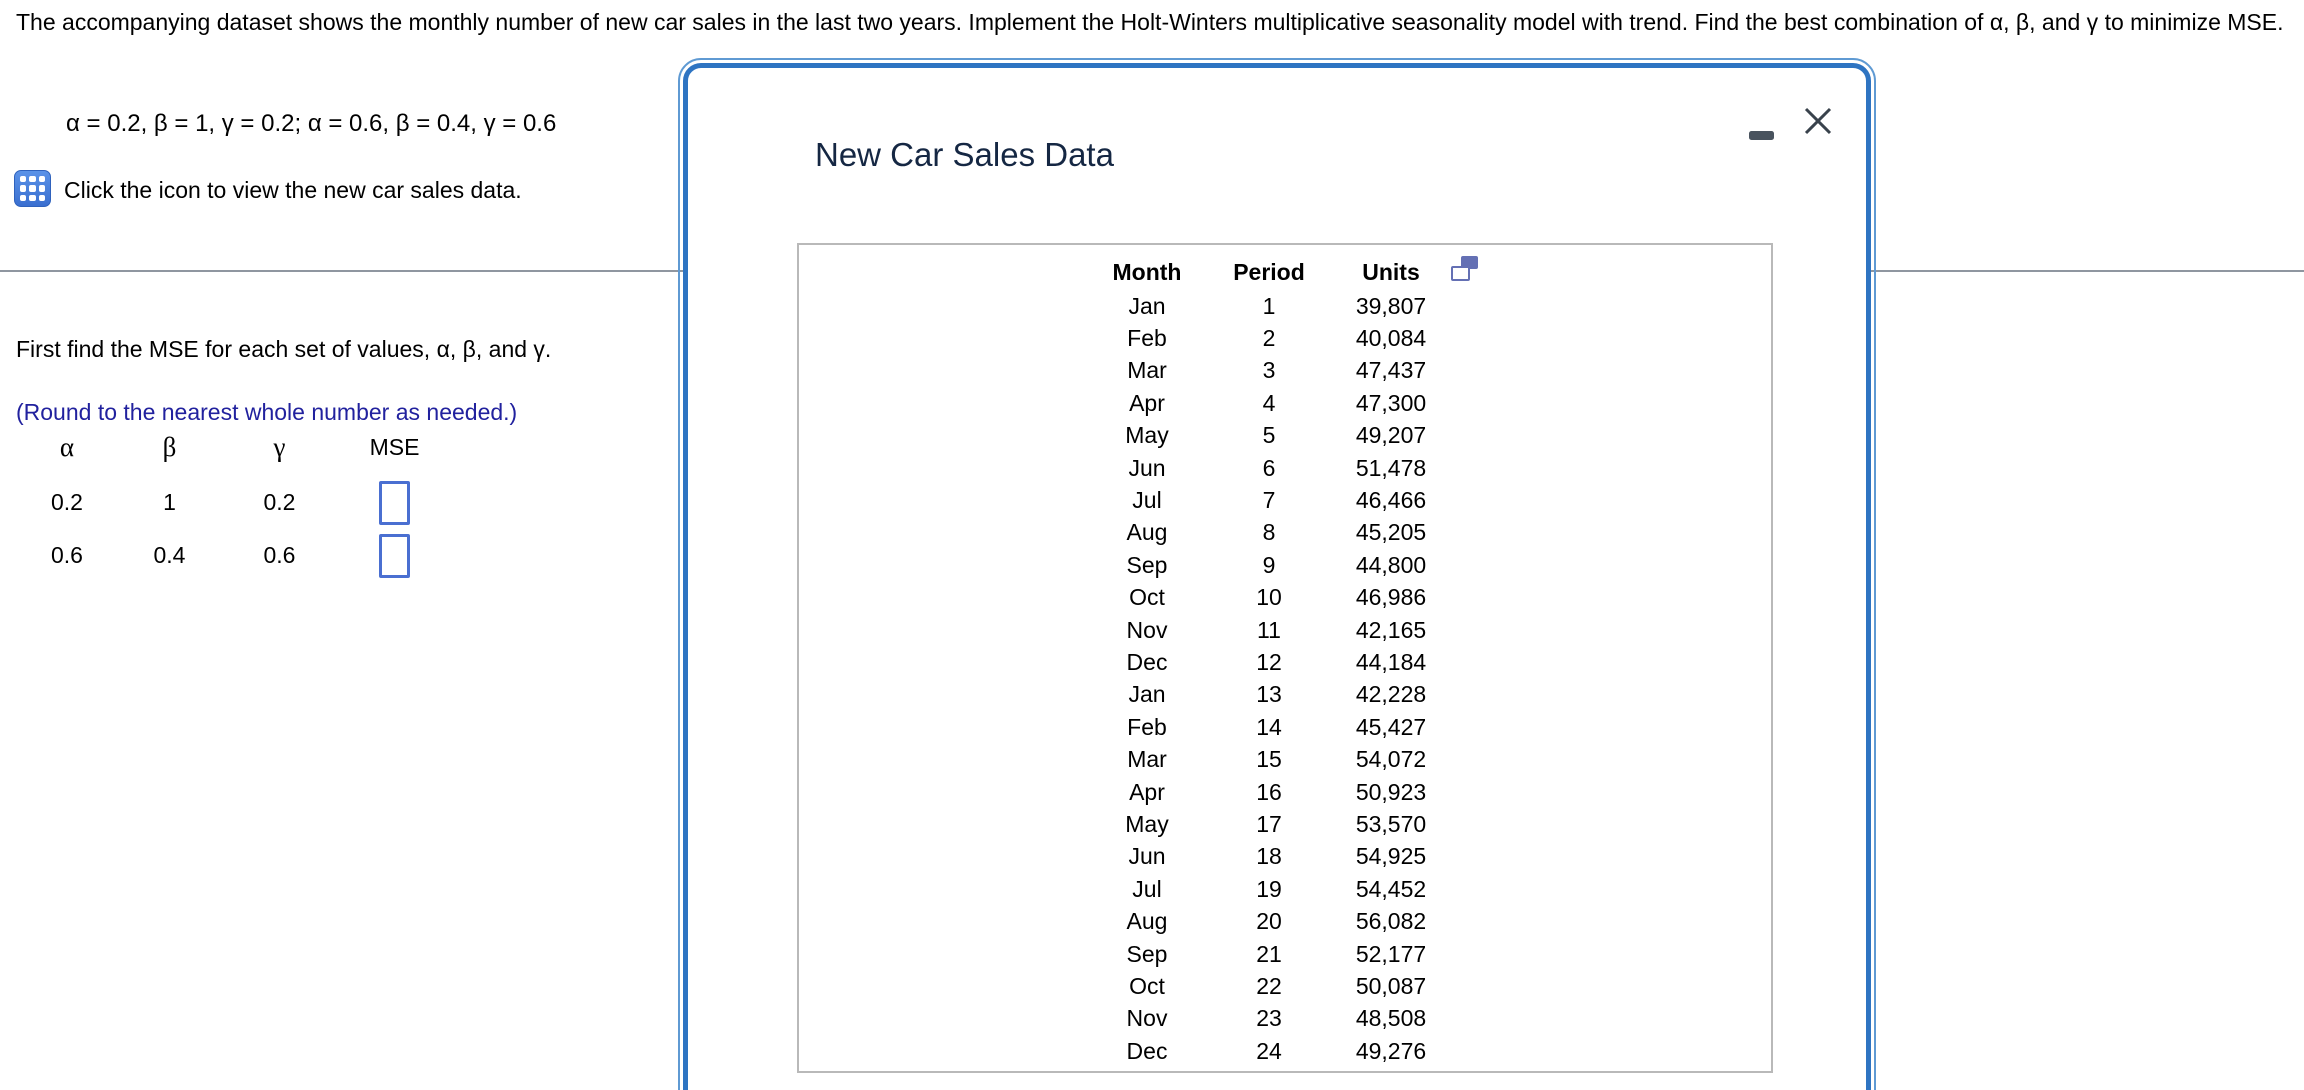 Image resolution: width=2304 pixels, height=1090 pixels. Describe the element at coordinates (1391, 1050) in the screenshot. I see `sales-cell: 49,276` at that location.